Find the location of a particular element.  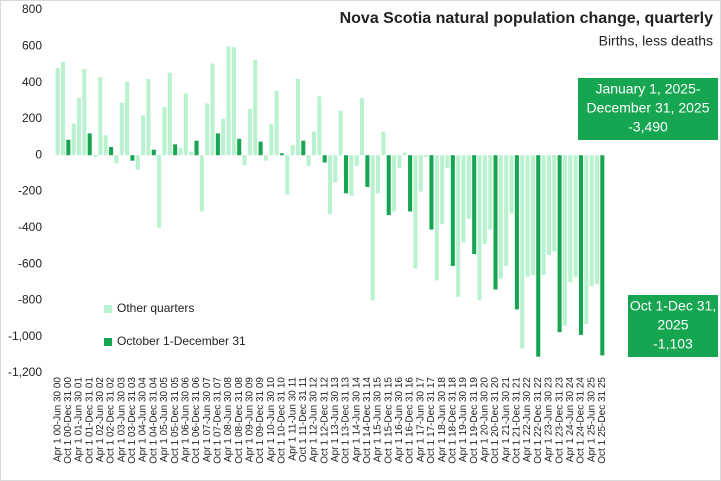

y-tick-label: 200 is located at coordinates (32, 118).